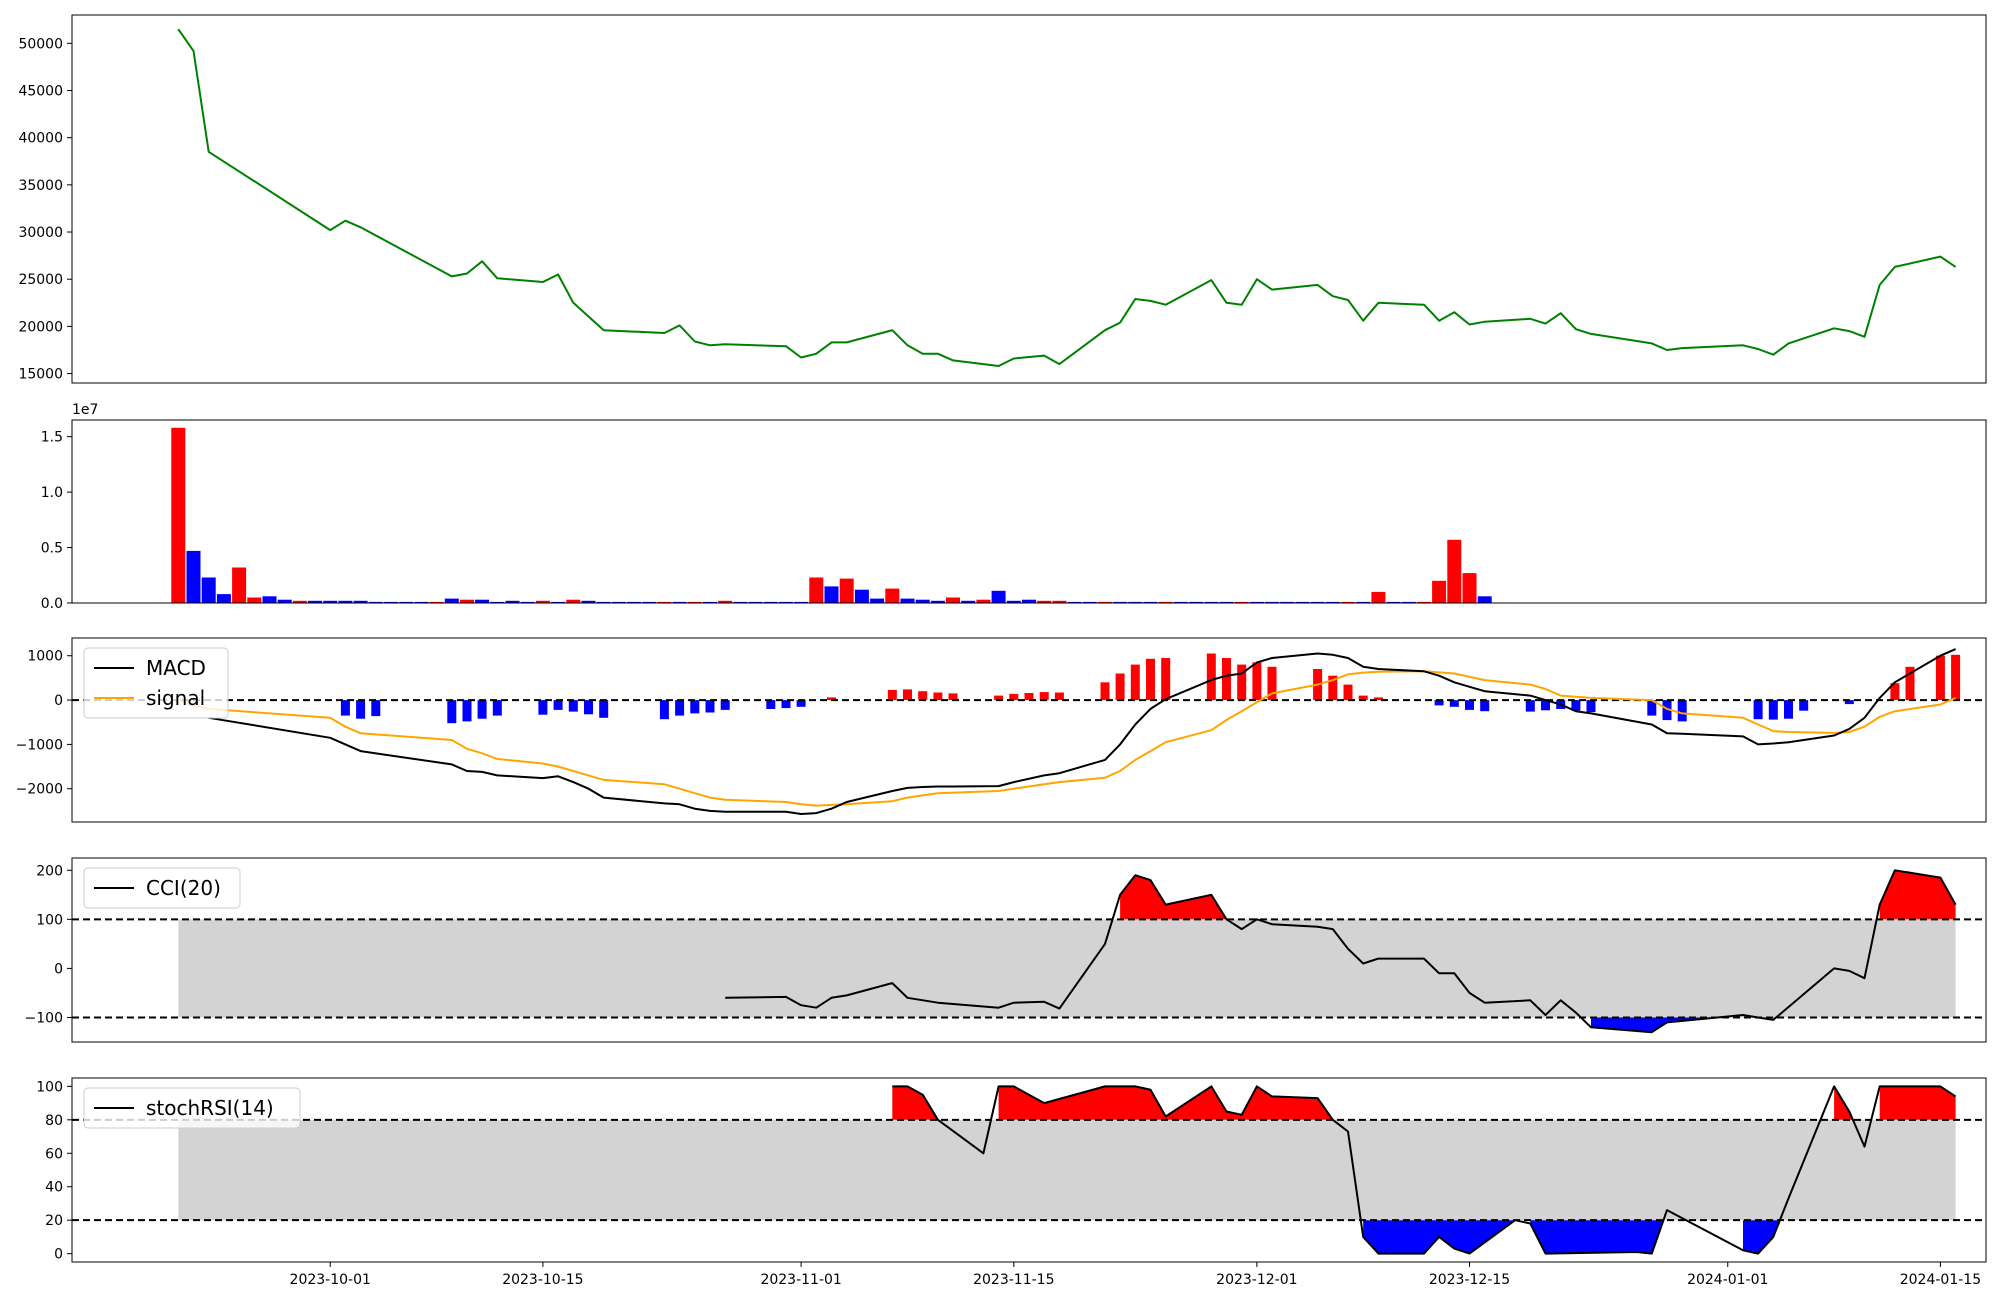 Image resolution: width=2000 pixels, height=1300 pixels. Describe the element at coordinates (39, 745) in the screenshot. I see `macd-ytick-label: −1000` at that location.